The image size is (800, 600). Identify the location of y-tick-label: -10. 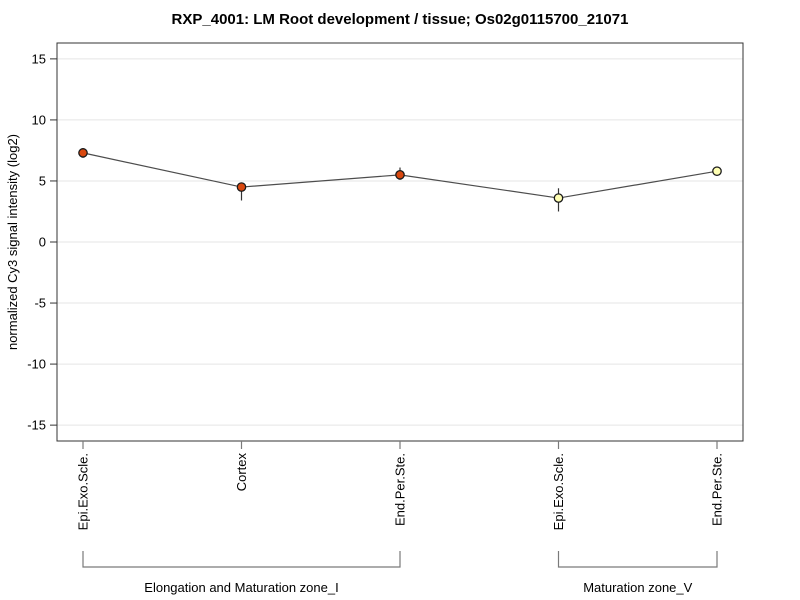
(36, 364).